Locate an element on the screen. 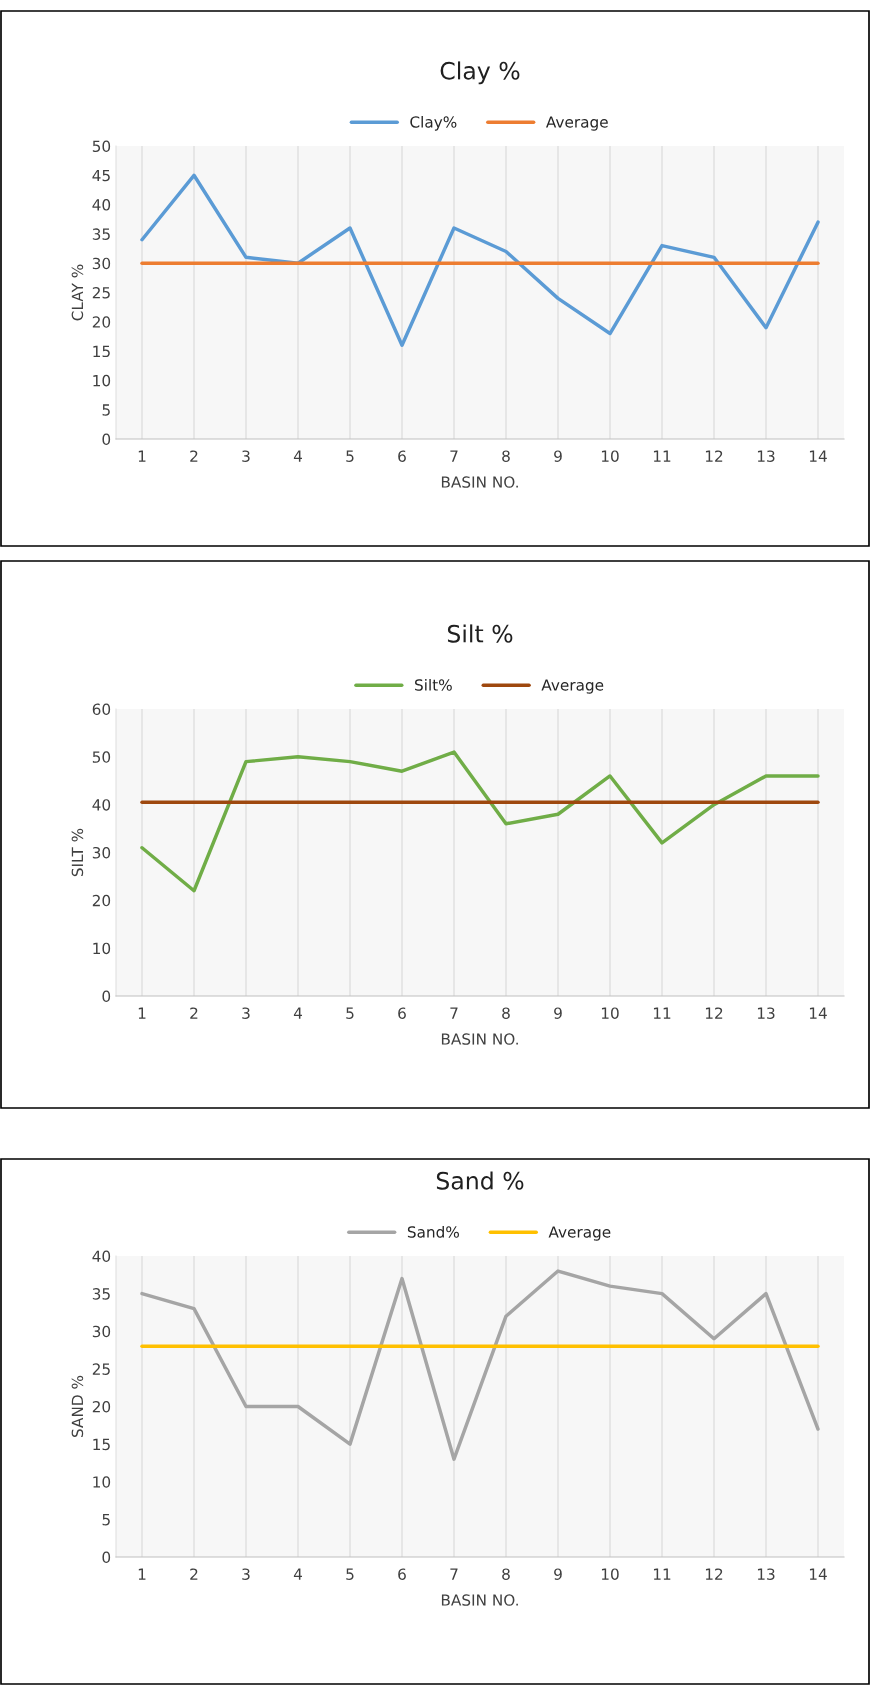 The height and width of the screenshot is (1686, 871). legend-label: Silt% is located at coordinates (433, 684).